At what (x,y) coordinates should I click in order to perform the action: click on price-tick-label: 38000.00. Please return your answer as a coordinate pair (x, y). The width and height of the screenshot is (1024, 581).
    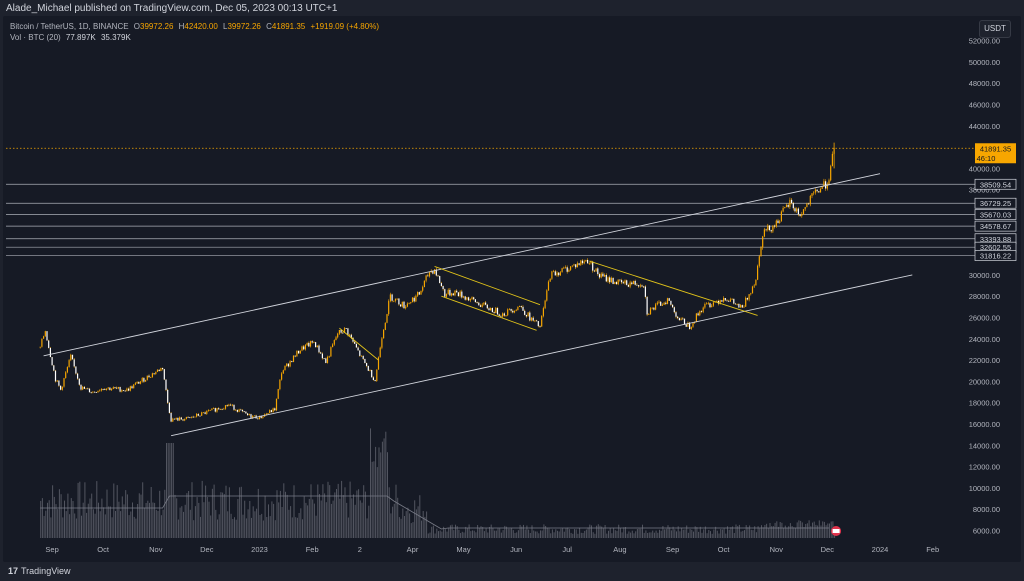
    Looking at the image, I should click on (984, 190).